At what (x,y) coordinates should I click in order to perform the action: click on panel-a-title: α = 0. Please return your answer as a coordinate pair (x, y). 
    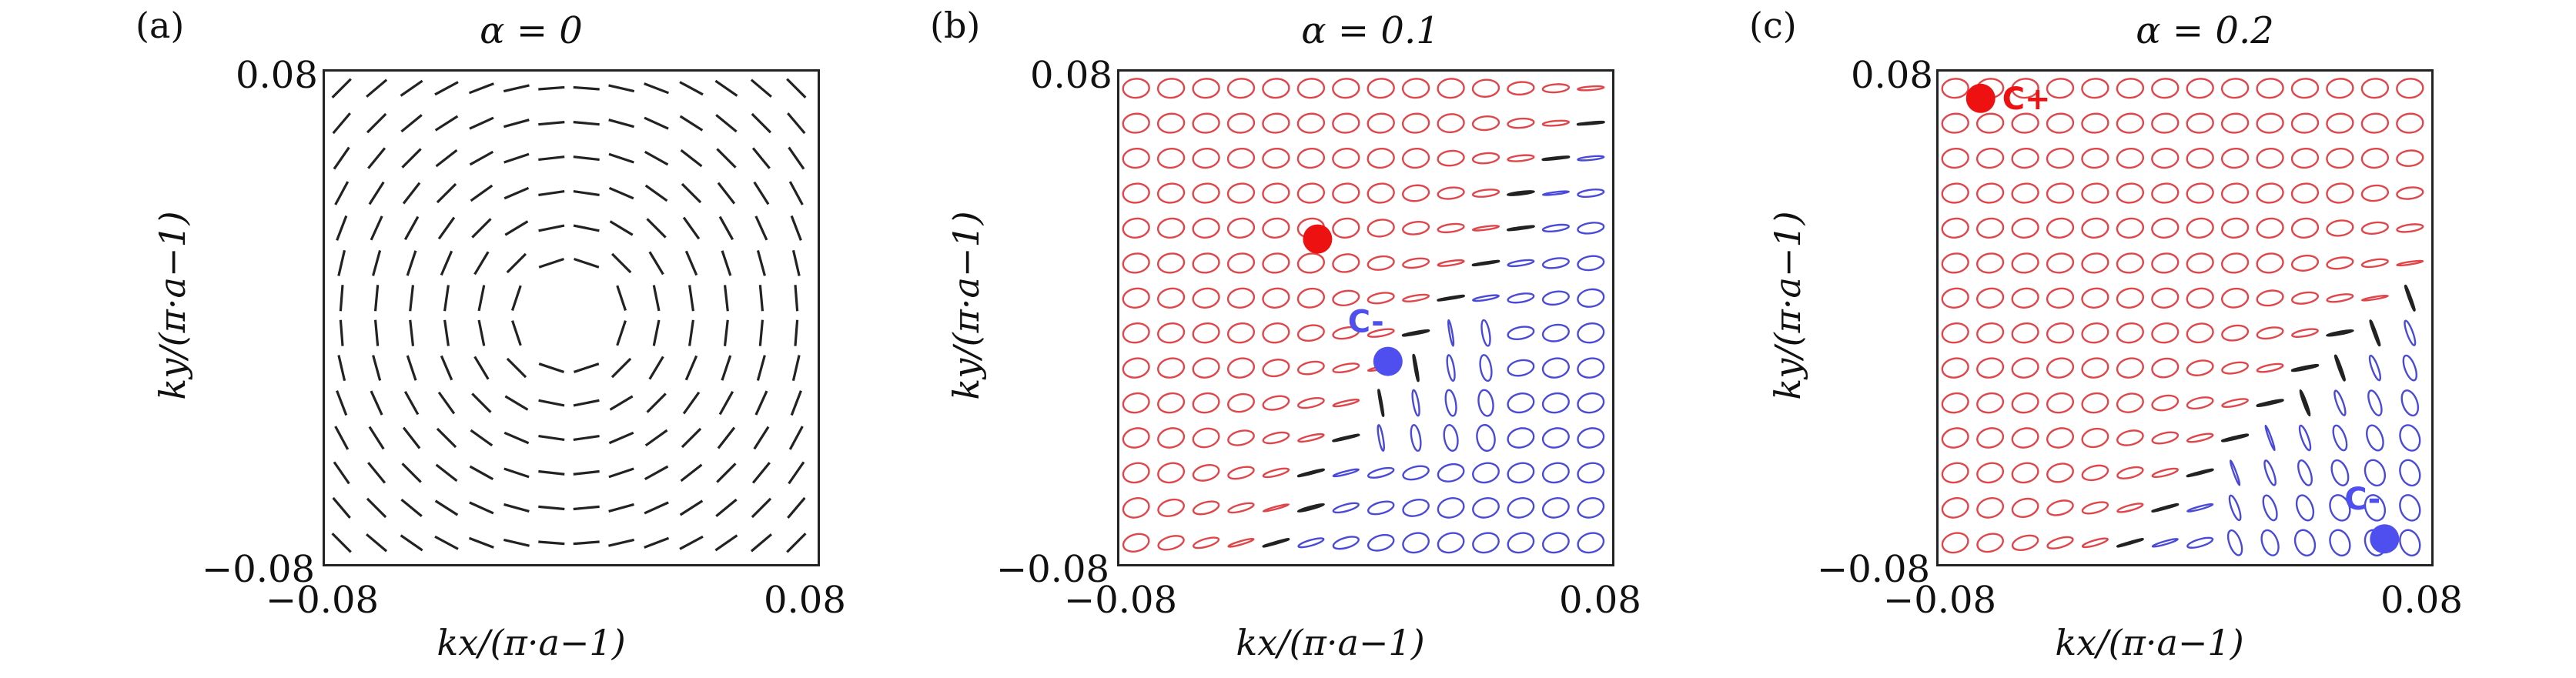
    Looking at the image, I should click on (532, 30).